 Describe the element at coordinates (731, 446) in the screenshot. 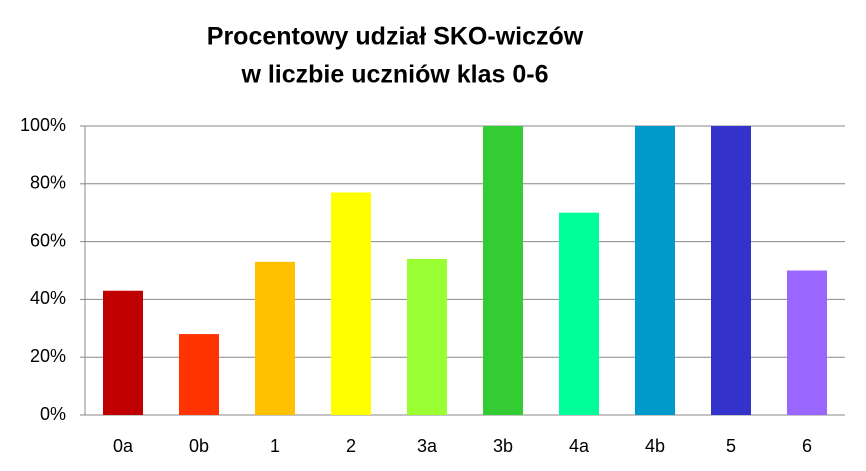

I see `x-tick-label: 5` at that location.